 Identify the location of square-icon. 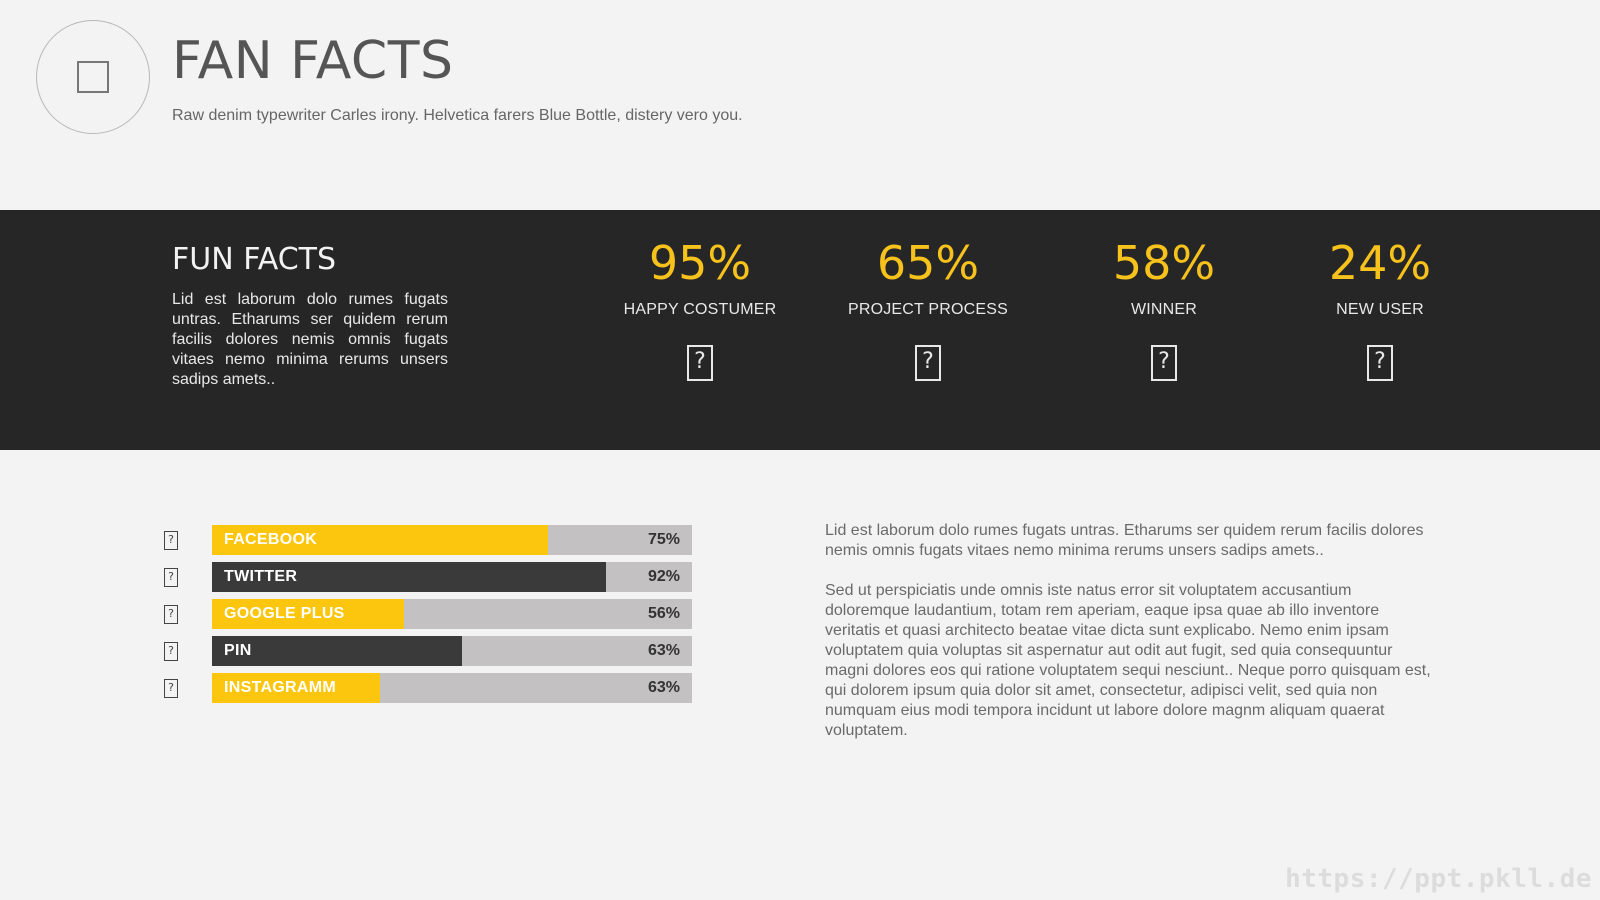
(93, 77).